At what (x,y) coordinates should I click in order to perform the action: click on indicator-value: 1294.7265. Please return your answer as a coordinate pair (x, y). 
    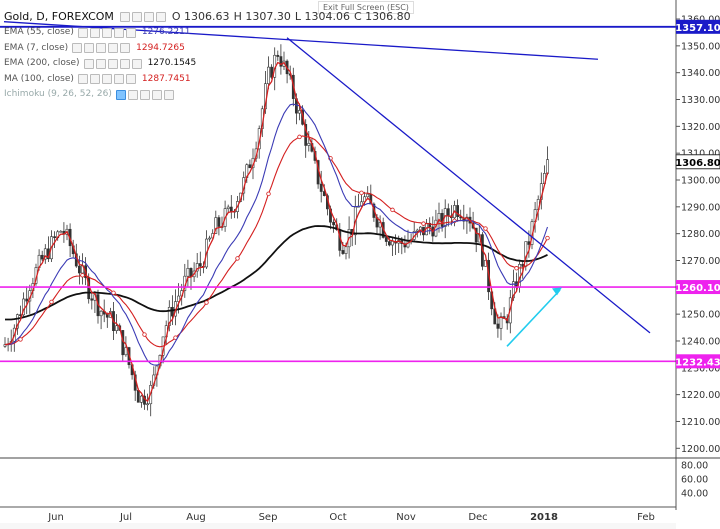
    Looking at the image, I should click on (160, 47).